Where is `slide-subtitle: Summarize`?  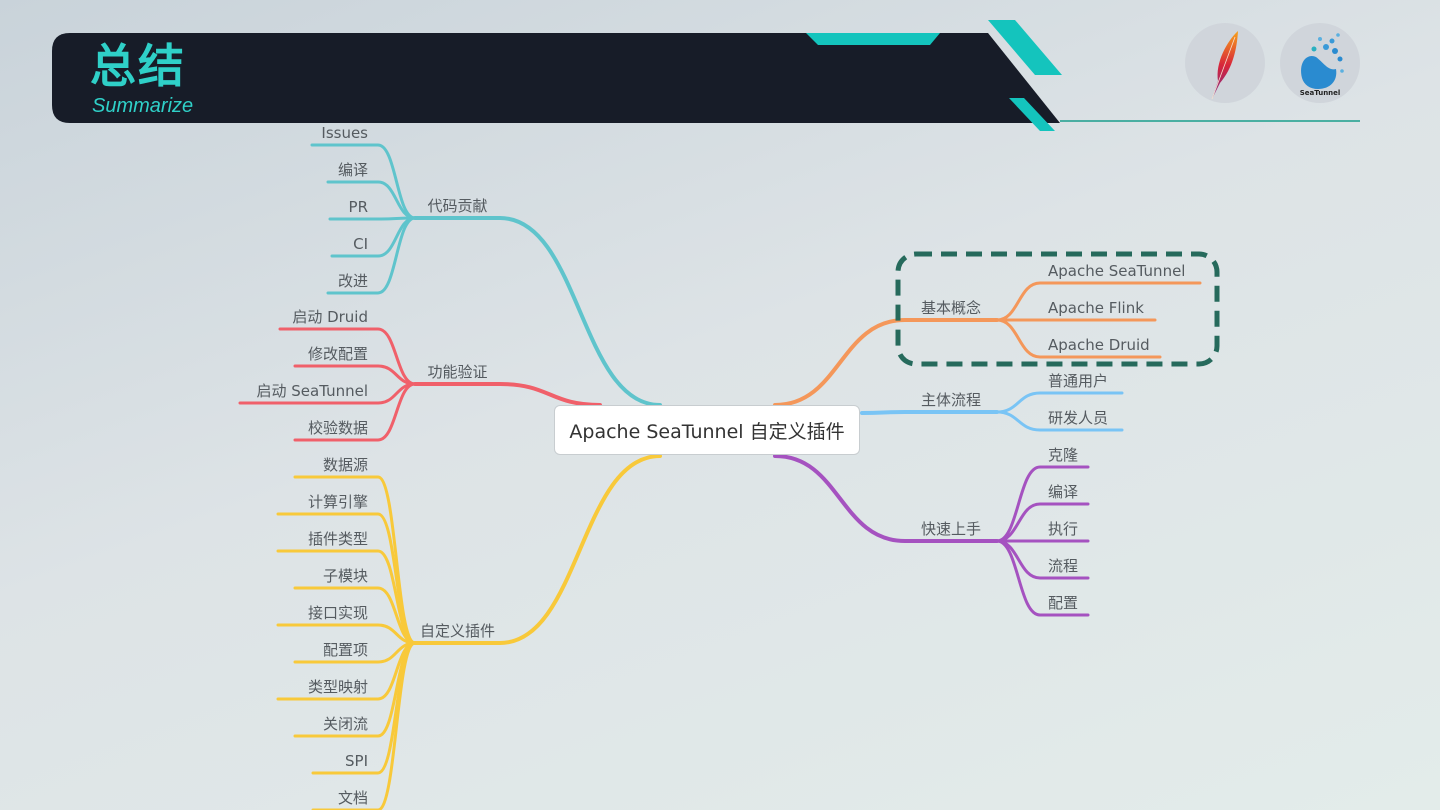 slide-subtitle: Summarize is located at coordinates (143, 106).